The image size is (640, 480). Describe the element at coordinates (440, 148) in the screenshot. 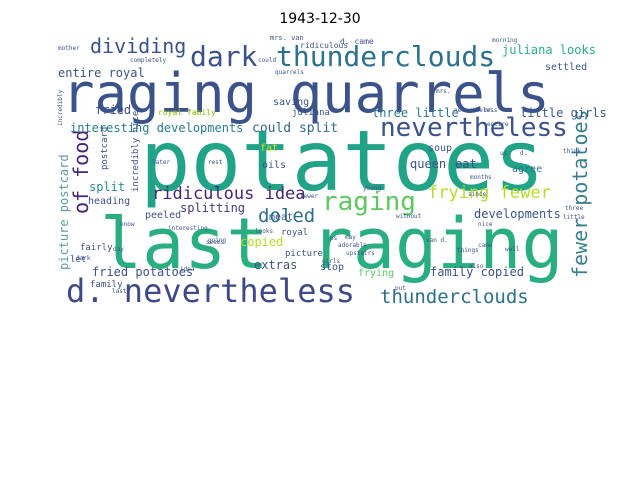

I see `word-soup: soup` at that location.